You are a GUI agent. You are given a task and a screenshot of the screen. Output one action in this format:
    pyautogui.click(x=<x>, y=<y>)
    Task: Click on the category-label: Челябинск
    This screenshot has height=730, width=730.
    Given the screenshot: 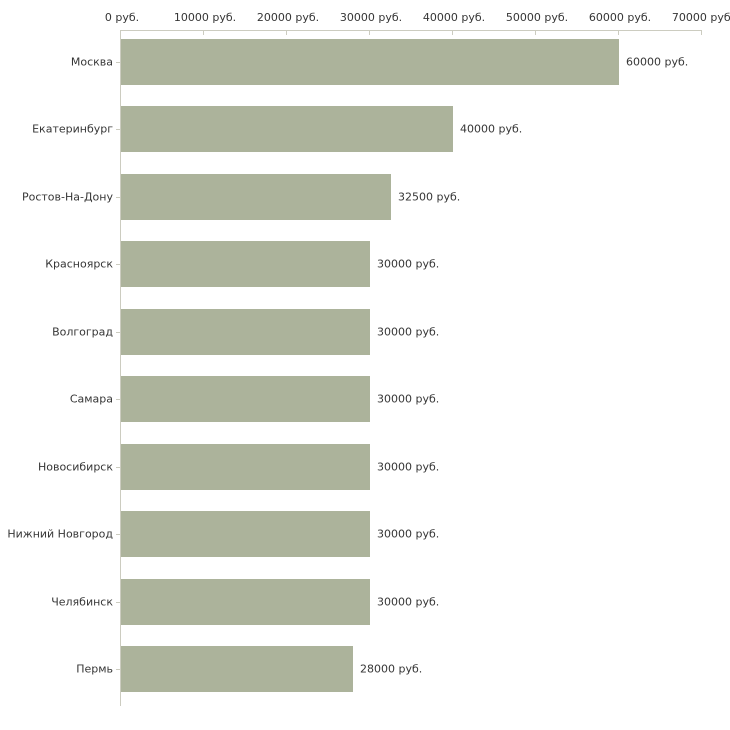 What is the action you would take?
    pyautogui.click(x=82, y=602)
    